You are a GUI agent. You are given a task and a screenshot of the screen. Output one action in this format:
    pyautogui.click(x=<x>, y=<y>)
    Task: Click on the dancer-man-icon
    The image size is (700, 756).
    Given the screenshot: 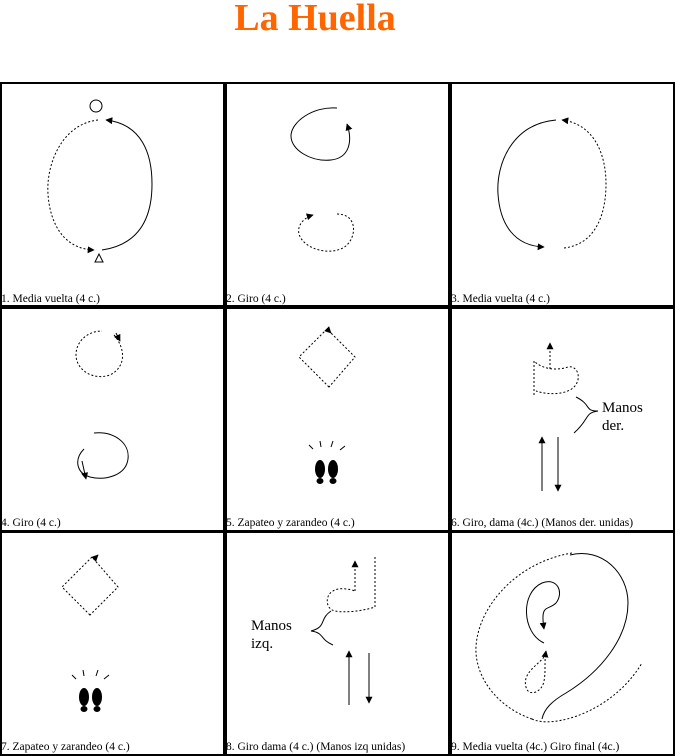 What is the action you would take?
    pyautogui.click(x=99, y=257)
    